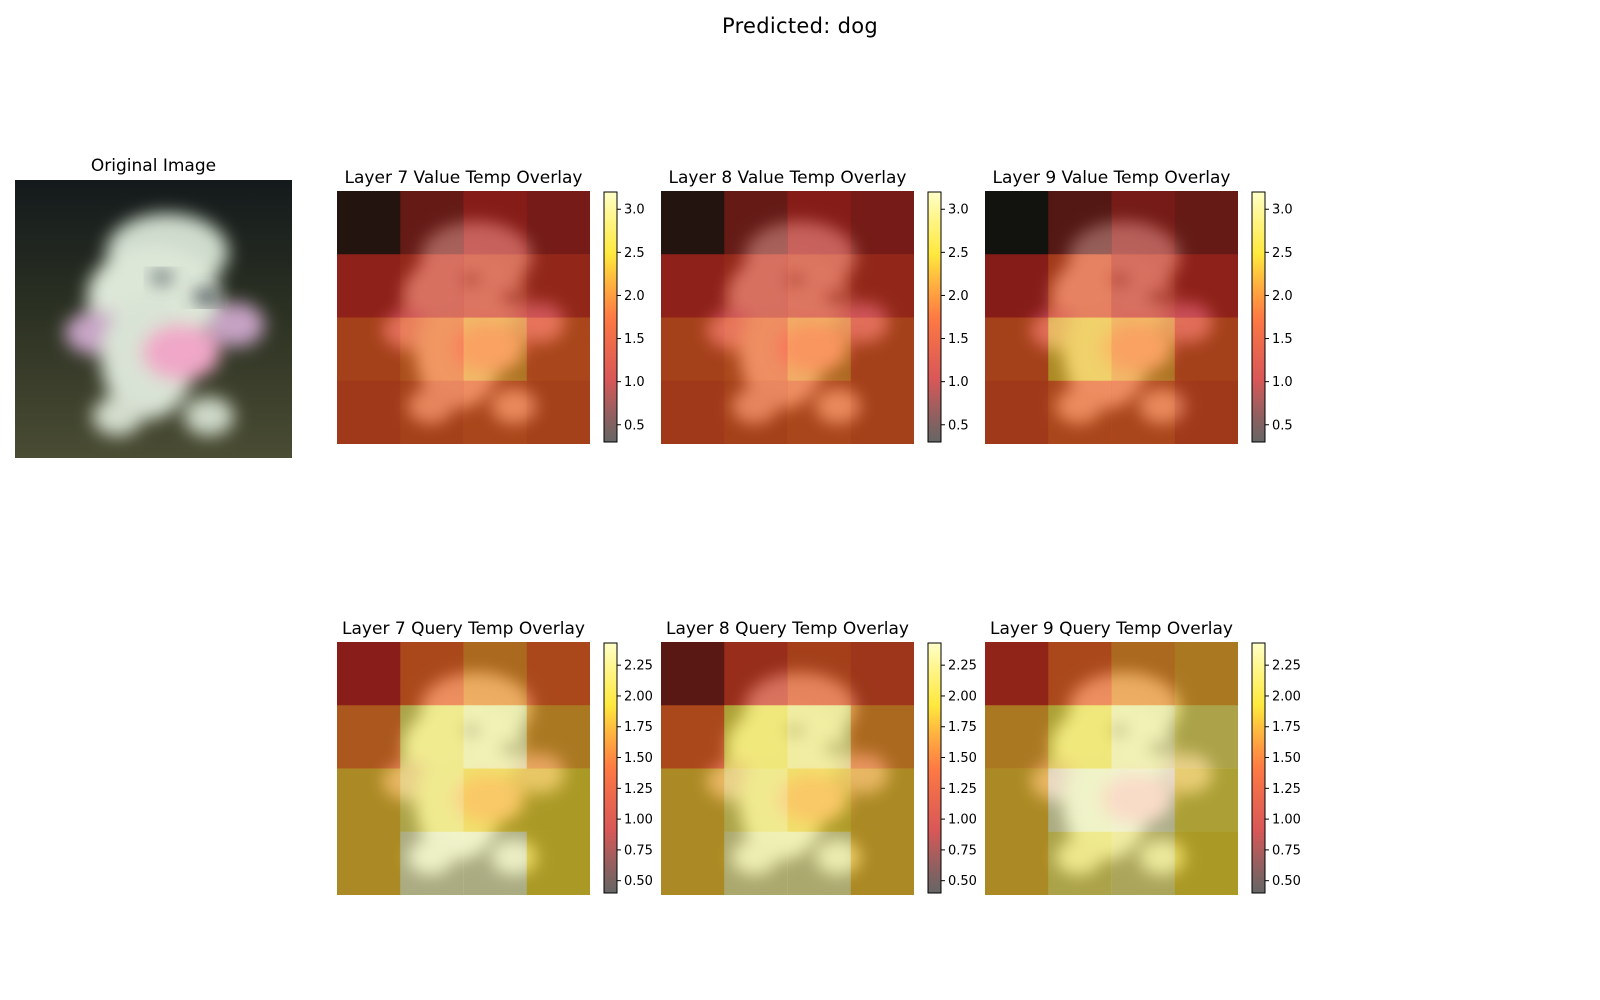 Image resolution: width=1600 pixels, height=1000 pixels. What do you see at coordinates (638, 850) in the screenshot?
I see `colorbar-tick-label: 0.75` at bounding box center [638, 850].